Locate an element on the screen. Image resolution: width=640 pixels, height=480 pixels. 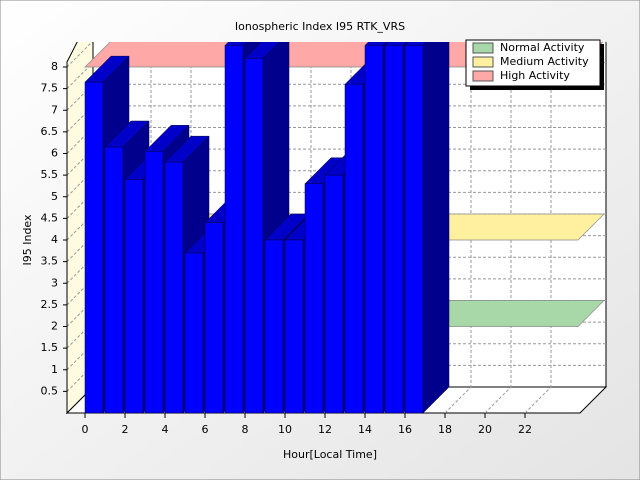
y-tick-label: 7 is located at coordinates (54, 109).